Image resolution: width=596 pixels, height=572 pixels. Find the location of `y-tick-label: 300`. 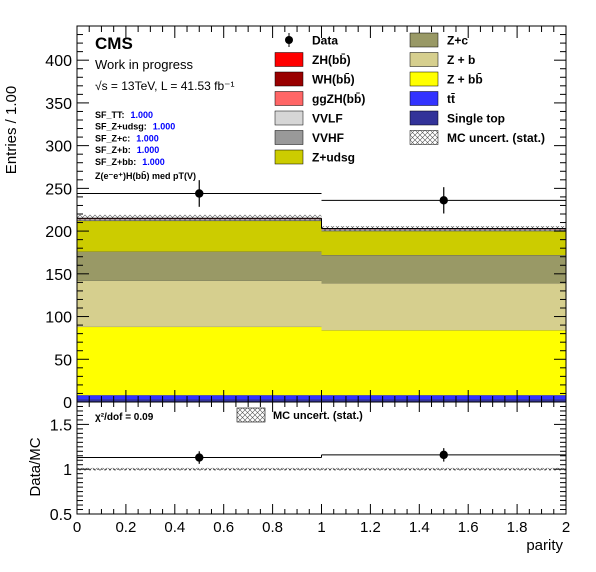

y-tick-label: 300 is located at coordinates (58, 147).